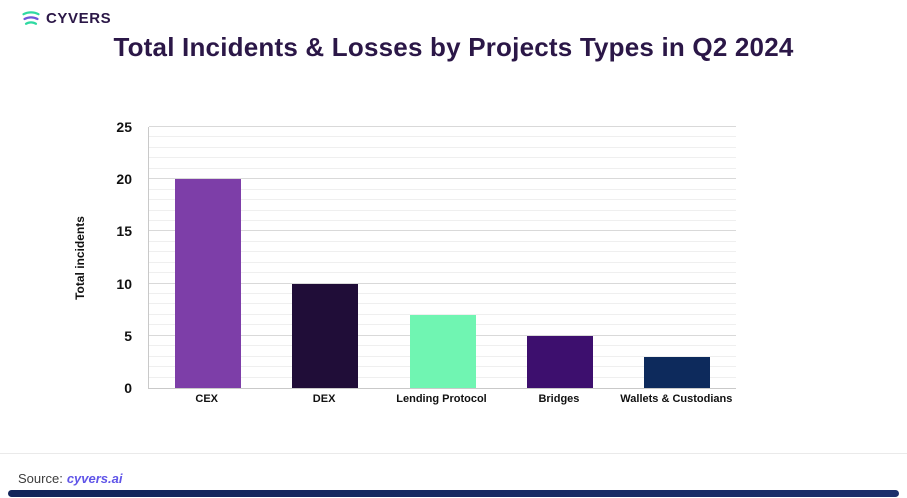 This screenshot has width=907, height=498. Describe the element at coordinates (40, 478) in the screenshot. I see `source-label: Source:` at that location.